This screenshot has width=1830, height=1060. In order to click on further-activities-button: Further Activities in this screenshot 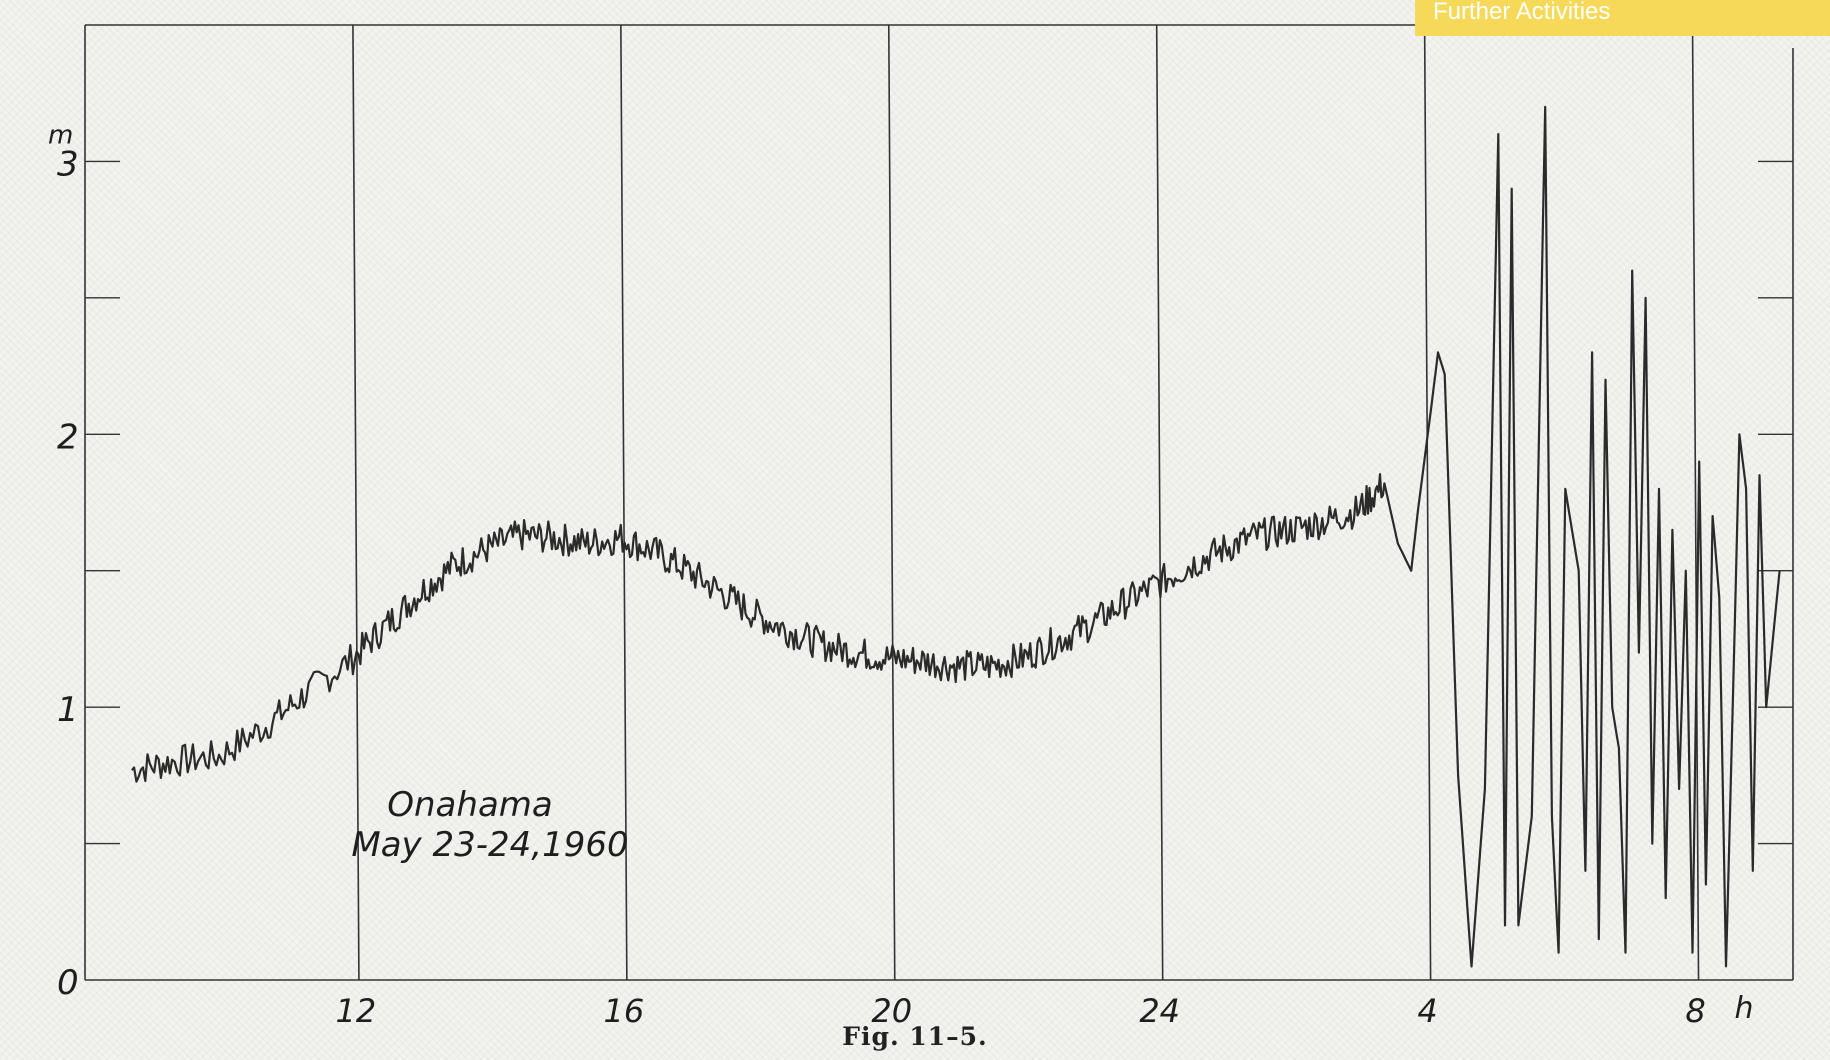, I will do `click(1622, 18)`.